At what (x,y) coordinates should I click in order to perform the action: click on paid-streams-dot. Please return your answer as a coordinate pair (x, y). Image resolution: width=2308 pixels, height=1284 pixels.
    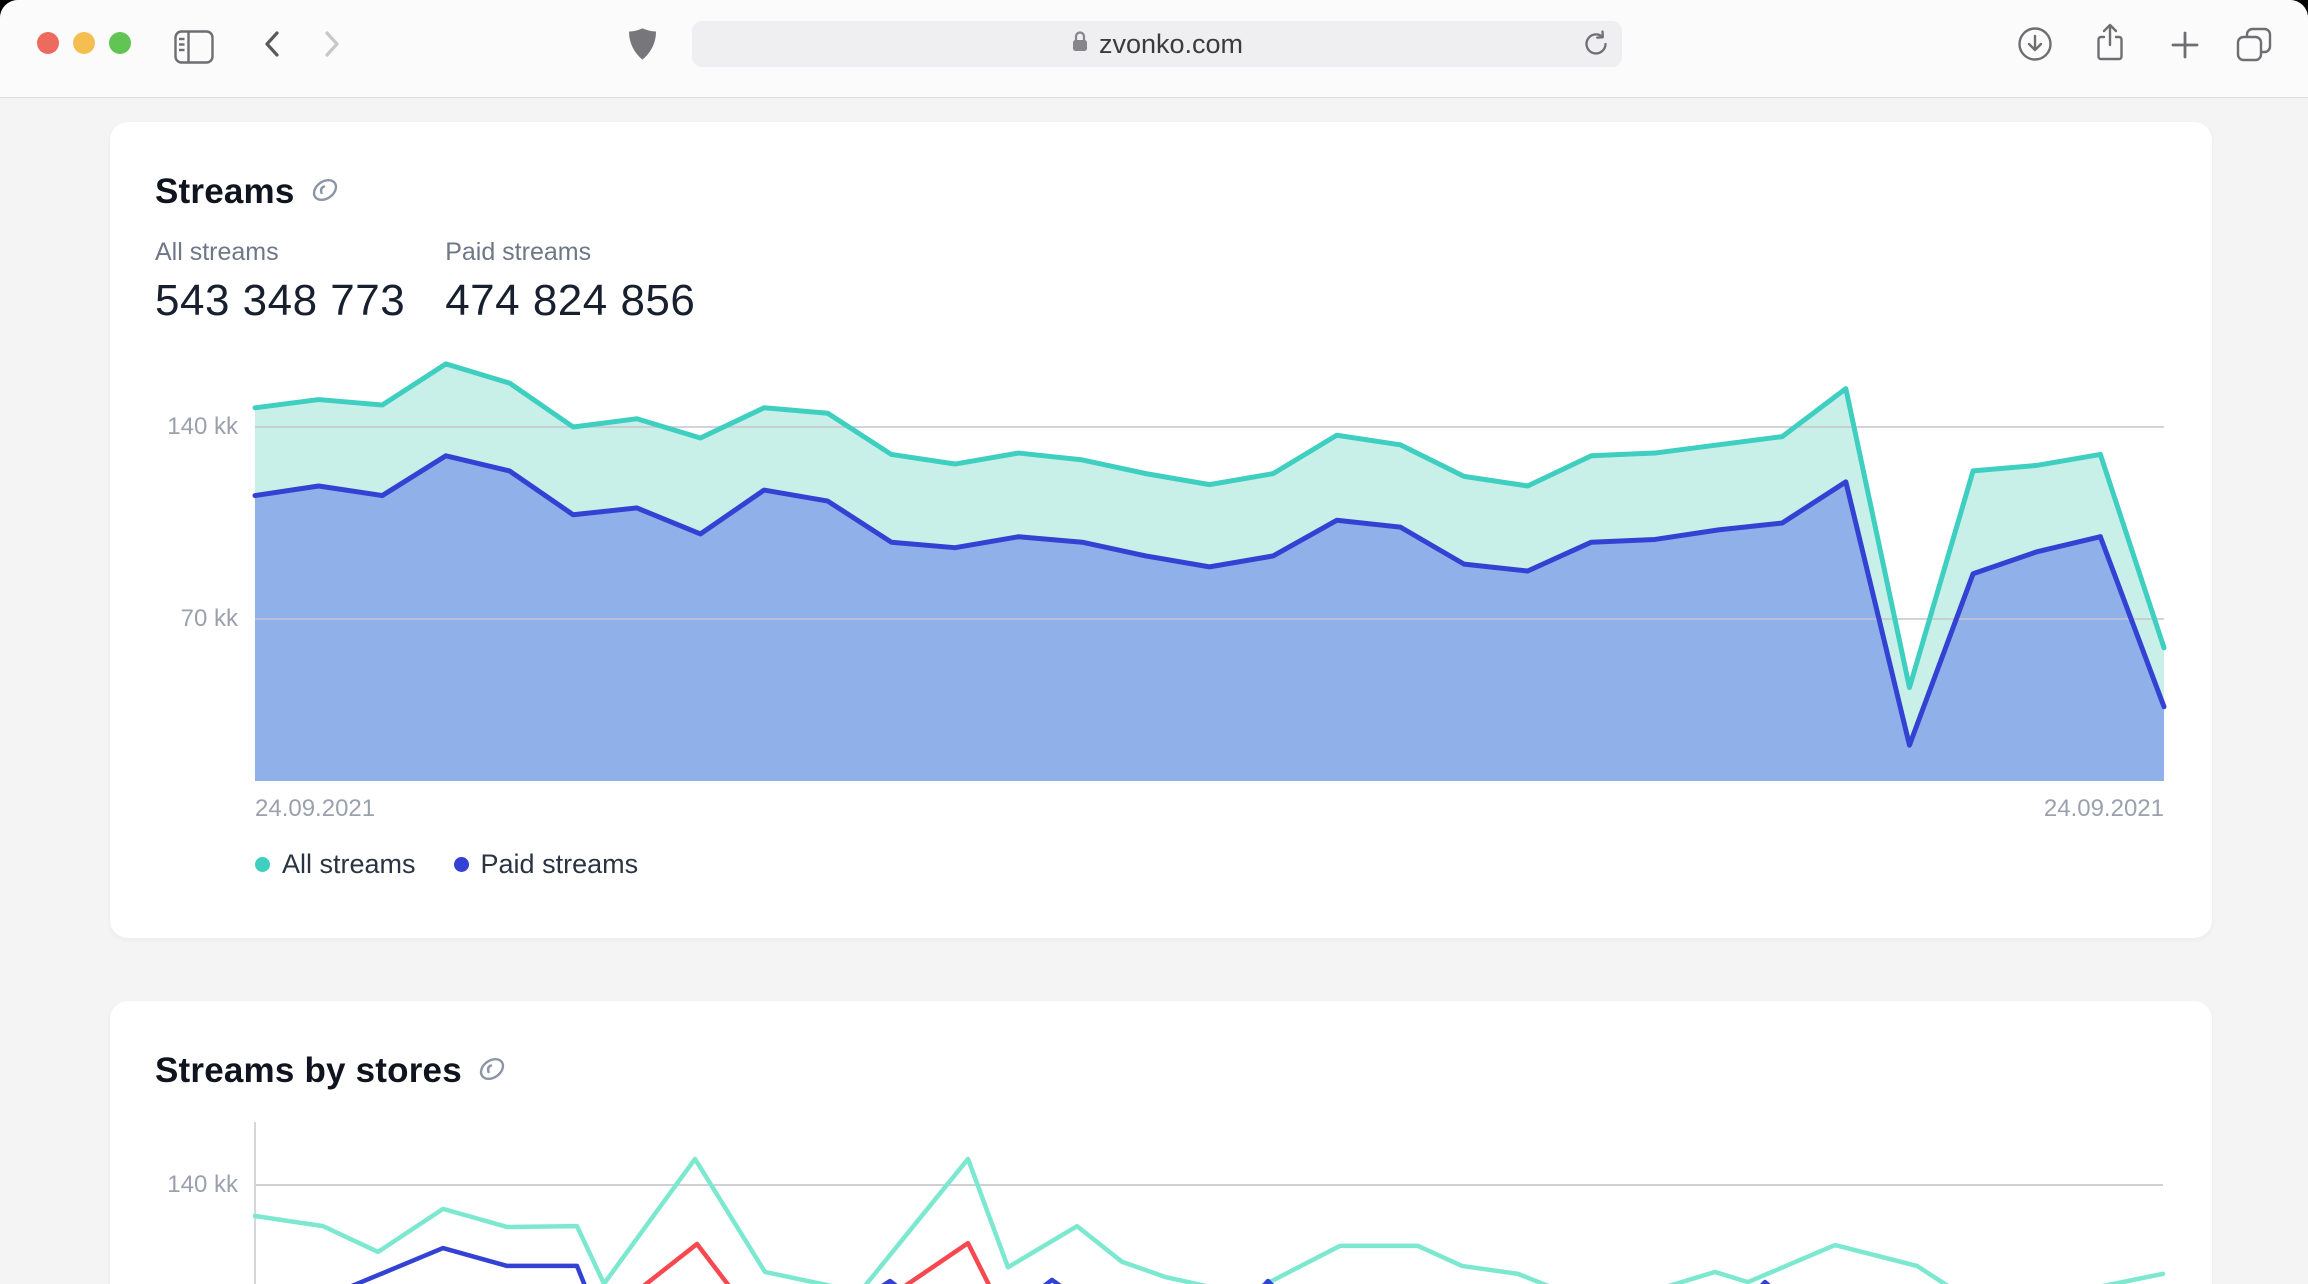
    Looking at the image, I should click on (461, 864).